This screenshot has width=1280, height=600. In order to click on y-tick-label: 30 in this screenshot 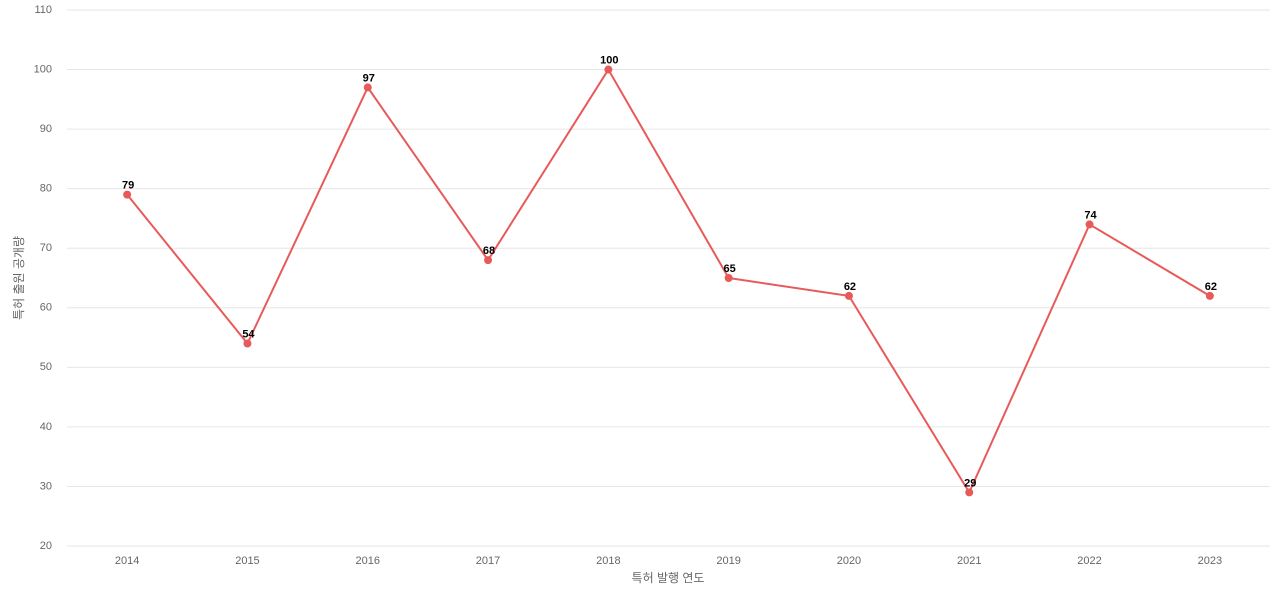, I will do `click(46, 486)`.